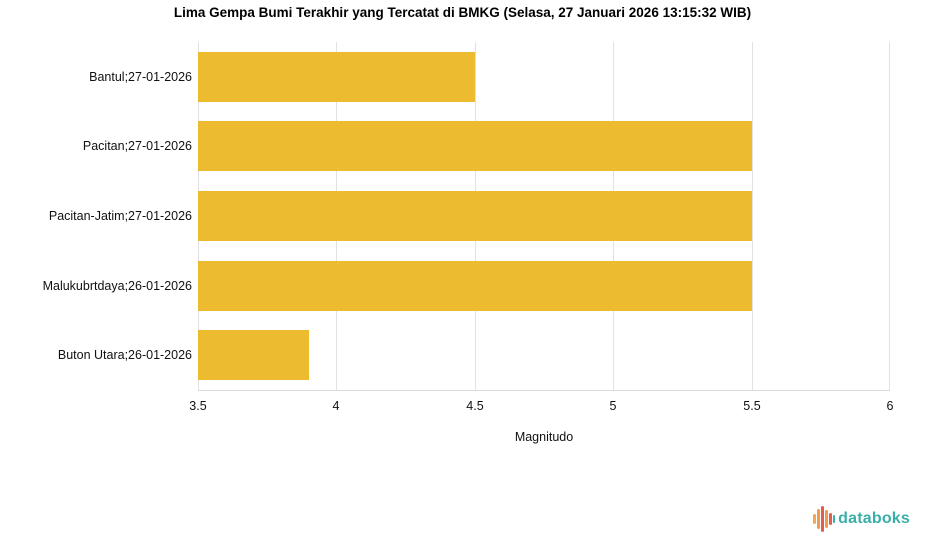 The image size is (925, 547). I want to click on x-tick-label: 6, so click(890, 406).